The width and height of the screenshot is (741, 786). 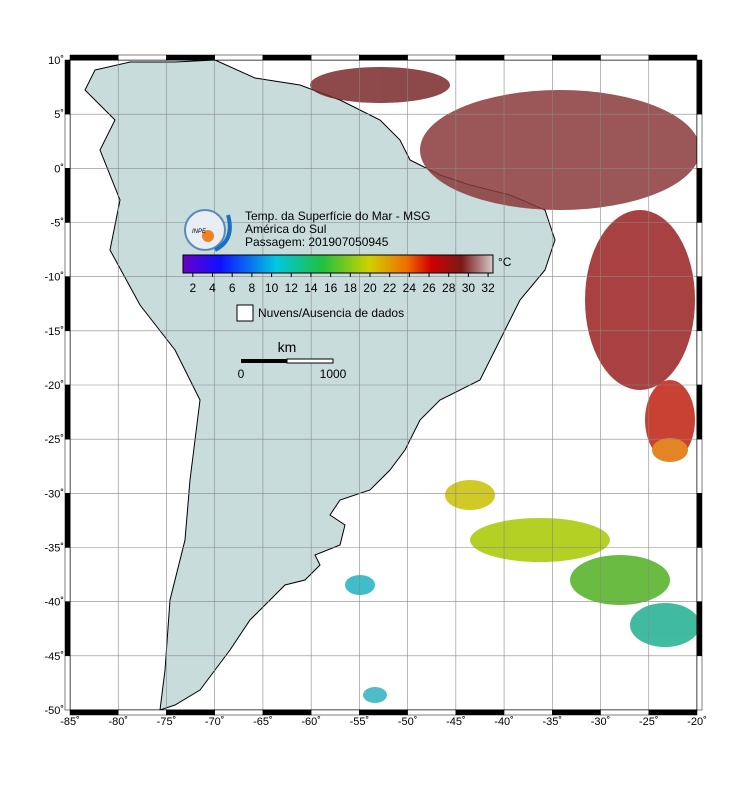 What do you see at coordinates (360, 722) in the screenshot?
I see `x-tick-label: -55˚` at bounding box center [360, 722].